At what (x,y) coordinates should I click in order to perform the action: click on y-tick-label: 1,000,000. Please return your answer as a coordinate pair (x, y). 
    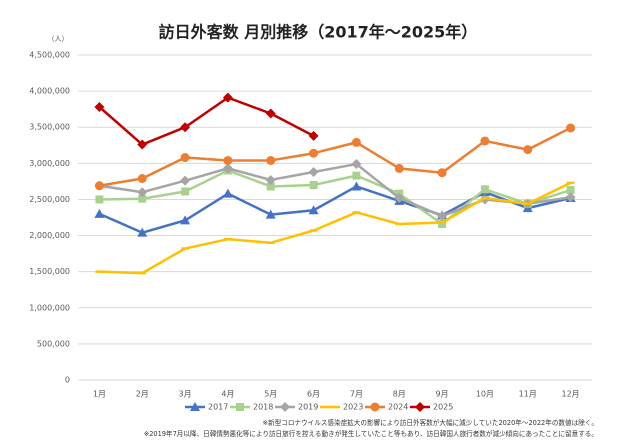
    Looking at the image, I should click on (49, 307).